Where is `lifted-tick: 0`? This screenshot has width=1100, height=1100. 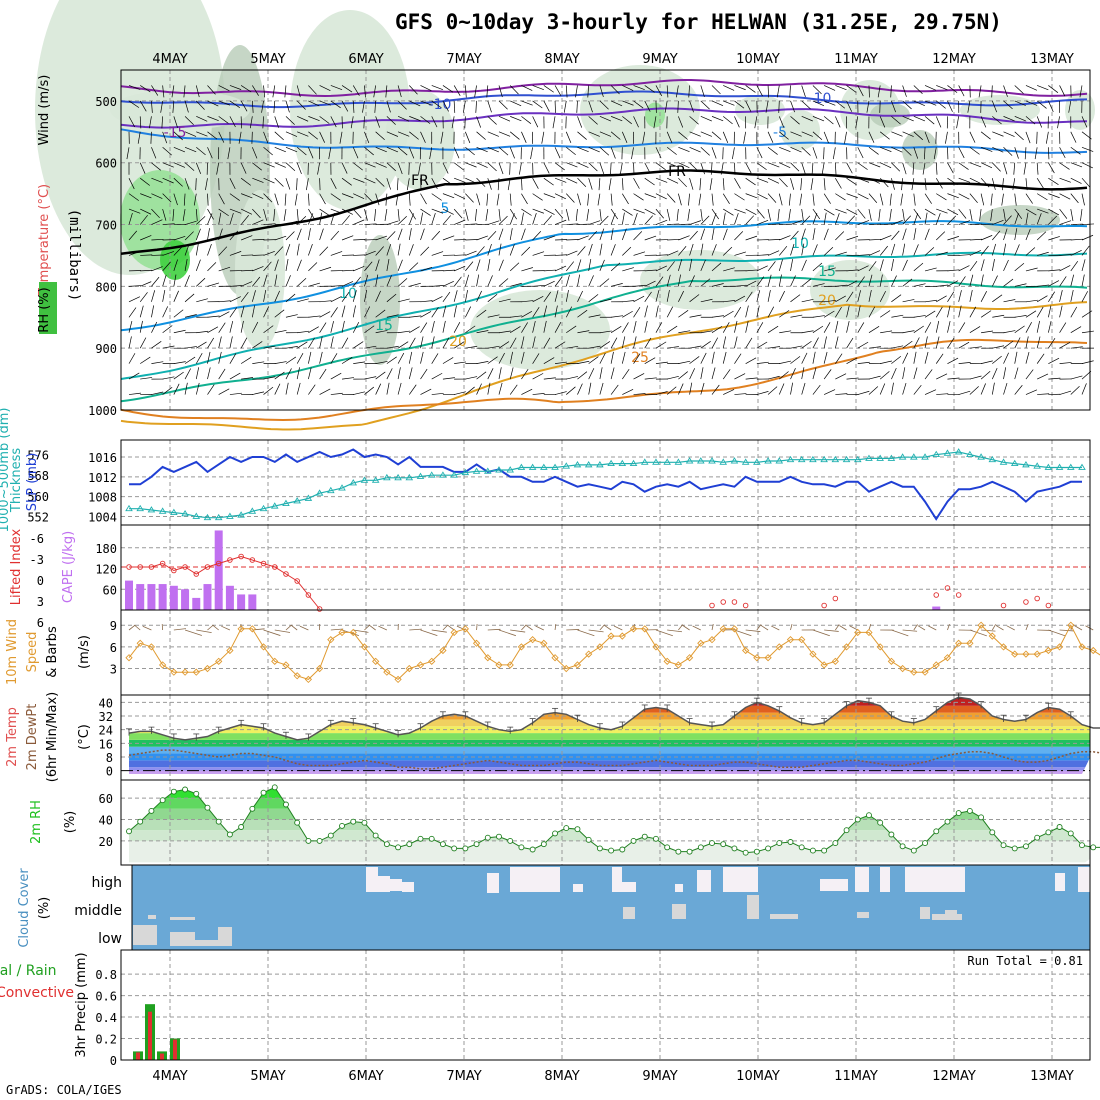
lifted-tick: 0 is located at coordinates (40, 581).